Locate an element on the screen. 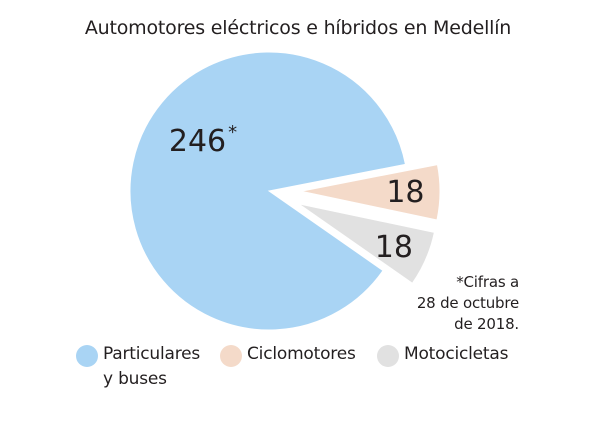 This screenshot has height=434, width=590. footnote-line: *Cifras a is located at coordinates (487, 282).